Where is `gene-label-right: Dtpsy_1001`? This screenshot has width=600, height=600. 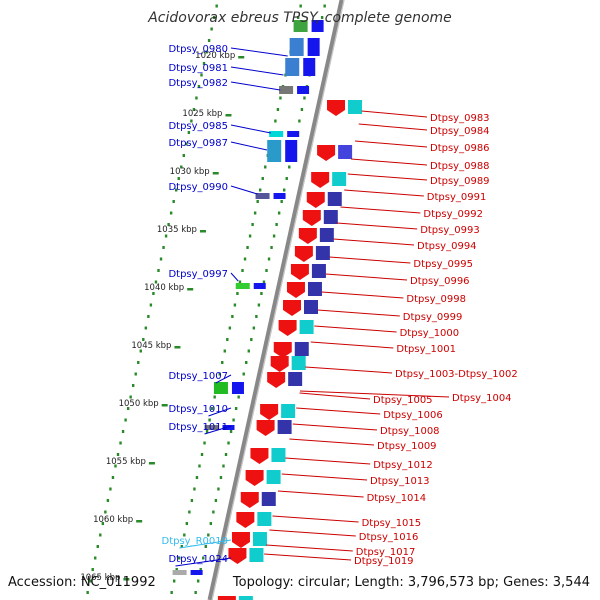
gene-label-right: Dtpsy_1001 is located at coordinates (426, 349).